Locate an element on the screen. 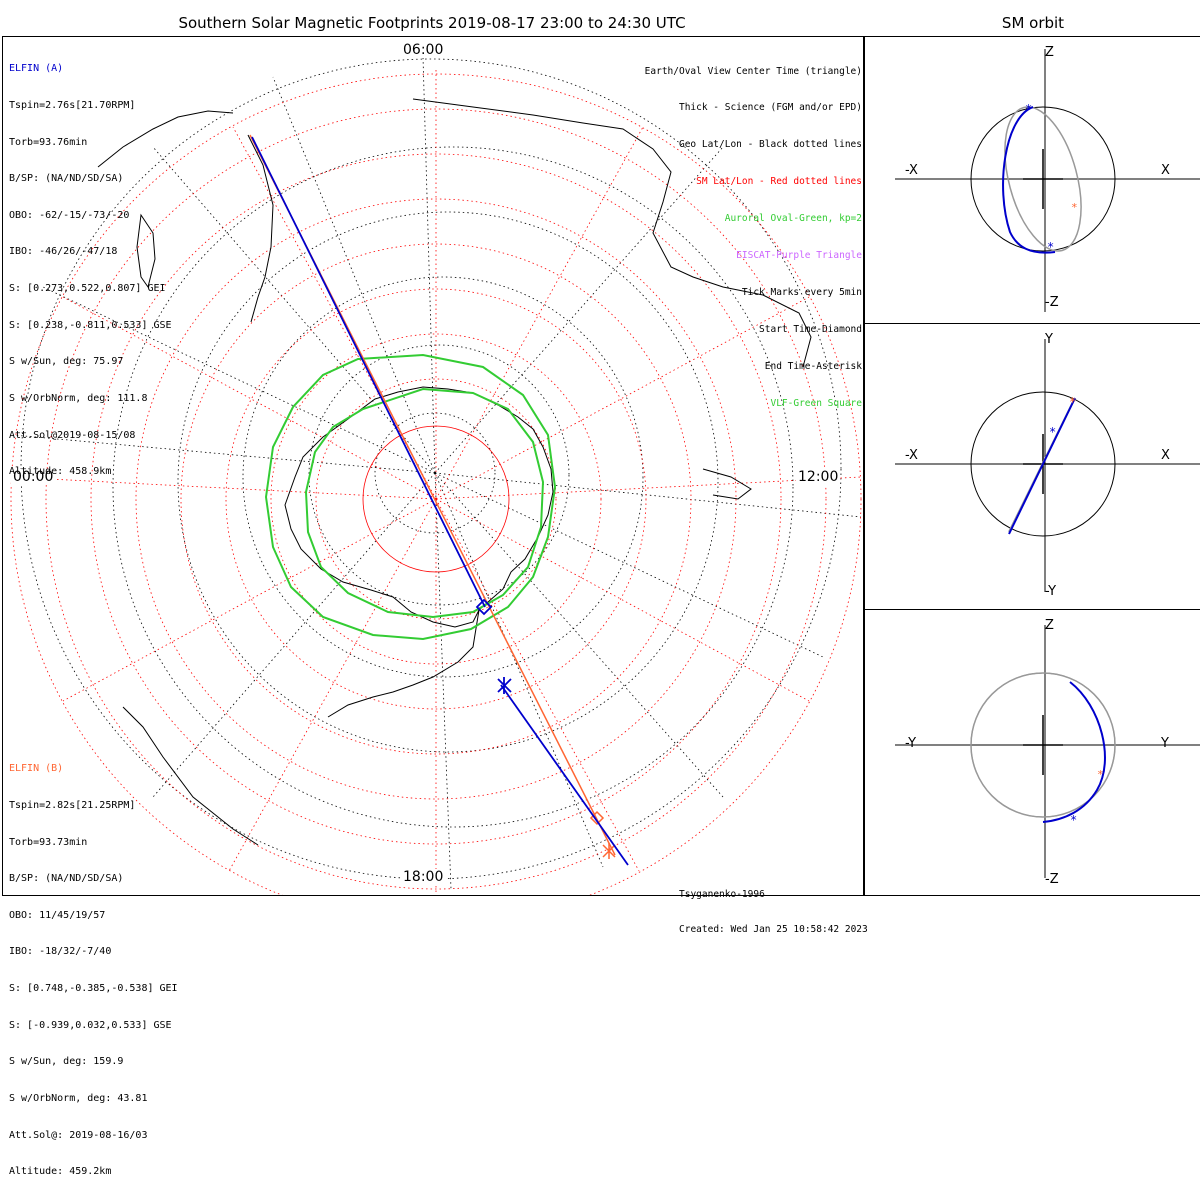  legend-item: Thick - Science (FGM and/or EPD) is located at coordinates (770, 108).